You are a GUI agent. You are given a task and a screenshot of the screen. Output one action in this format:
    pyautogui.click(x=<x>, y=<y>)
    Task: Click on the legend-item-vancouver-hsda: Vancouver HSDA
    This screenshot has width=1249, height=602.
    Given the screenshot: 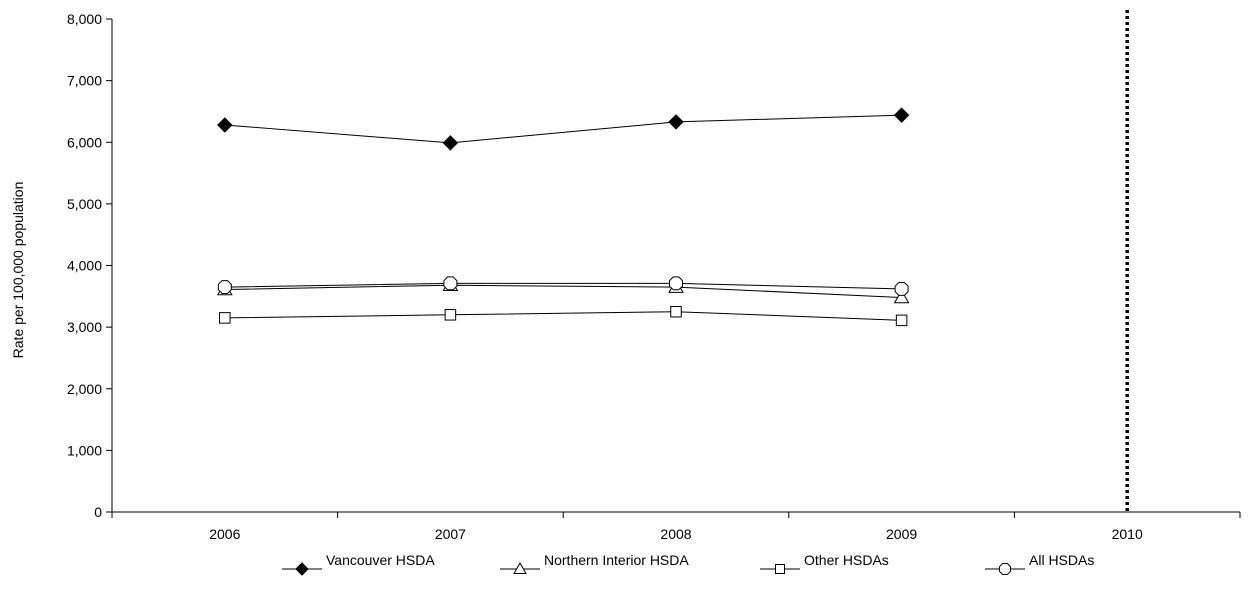 What is the action you would take?
    pyautogui.click(x=358, y=564)
    